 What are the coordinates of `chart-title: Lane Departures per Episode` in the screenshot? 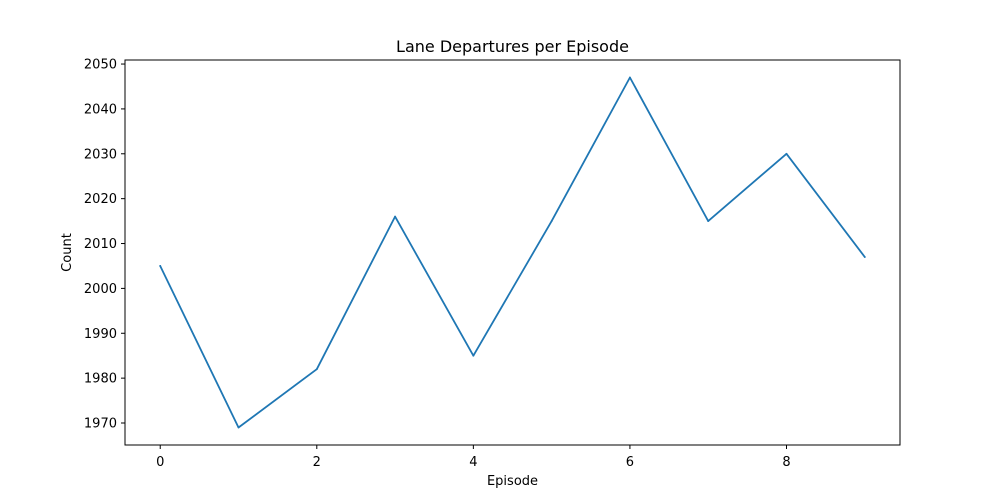 It's located at (512, 46).